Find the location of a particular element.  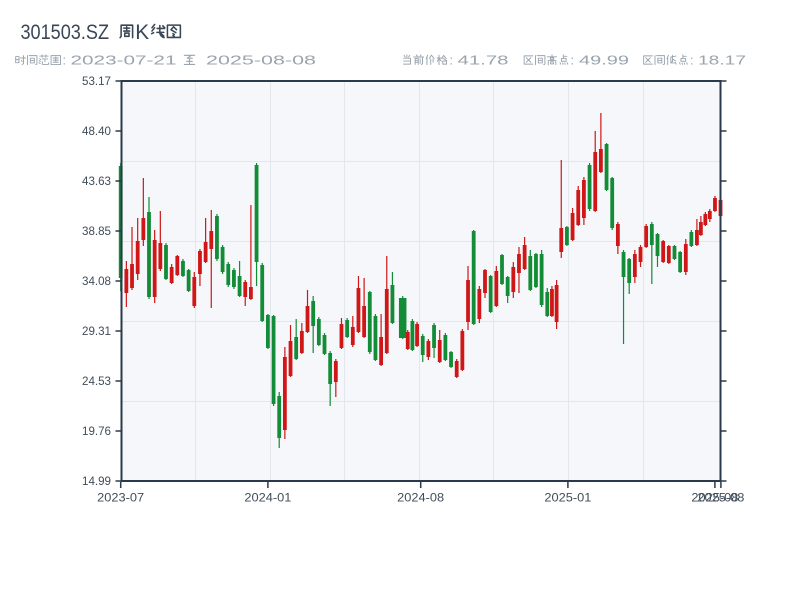

svg-text: 41.78 is located at coordinates (483, 60).